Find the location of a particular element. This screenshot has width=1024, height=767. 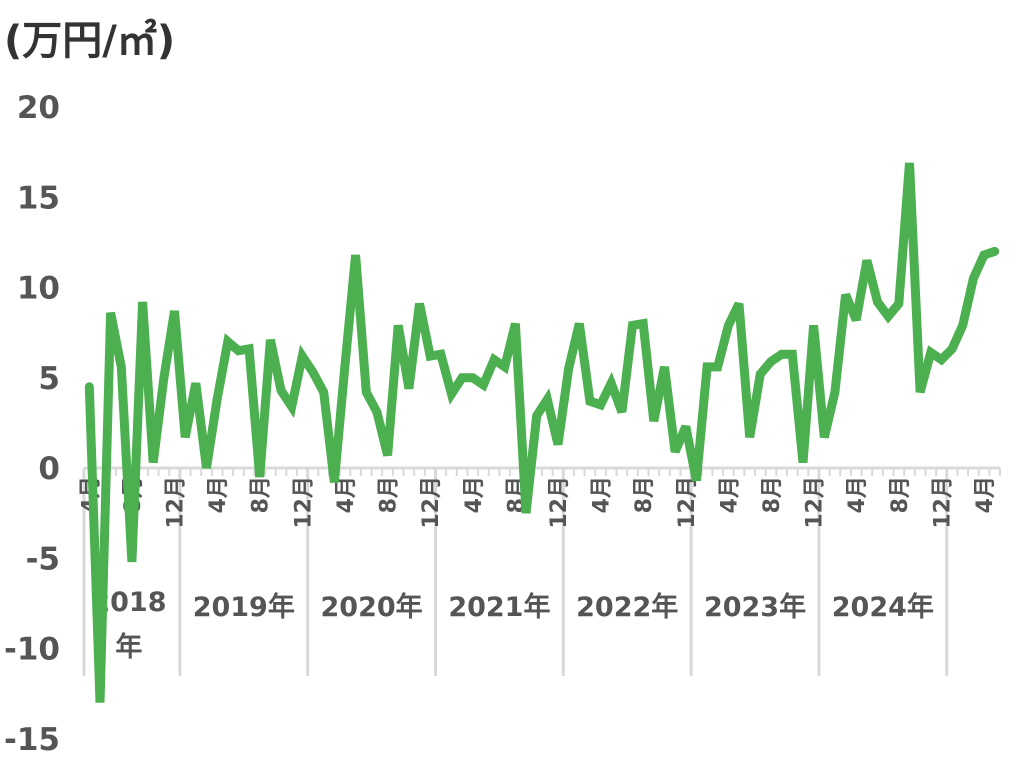

y-tick-label: -5 is located at coordinates (43, 559).